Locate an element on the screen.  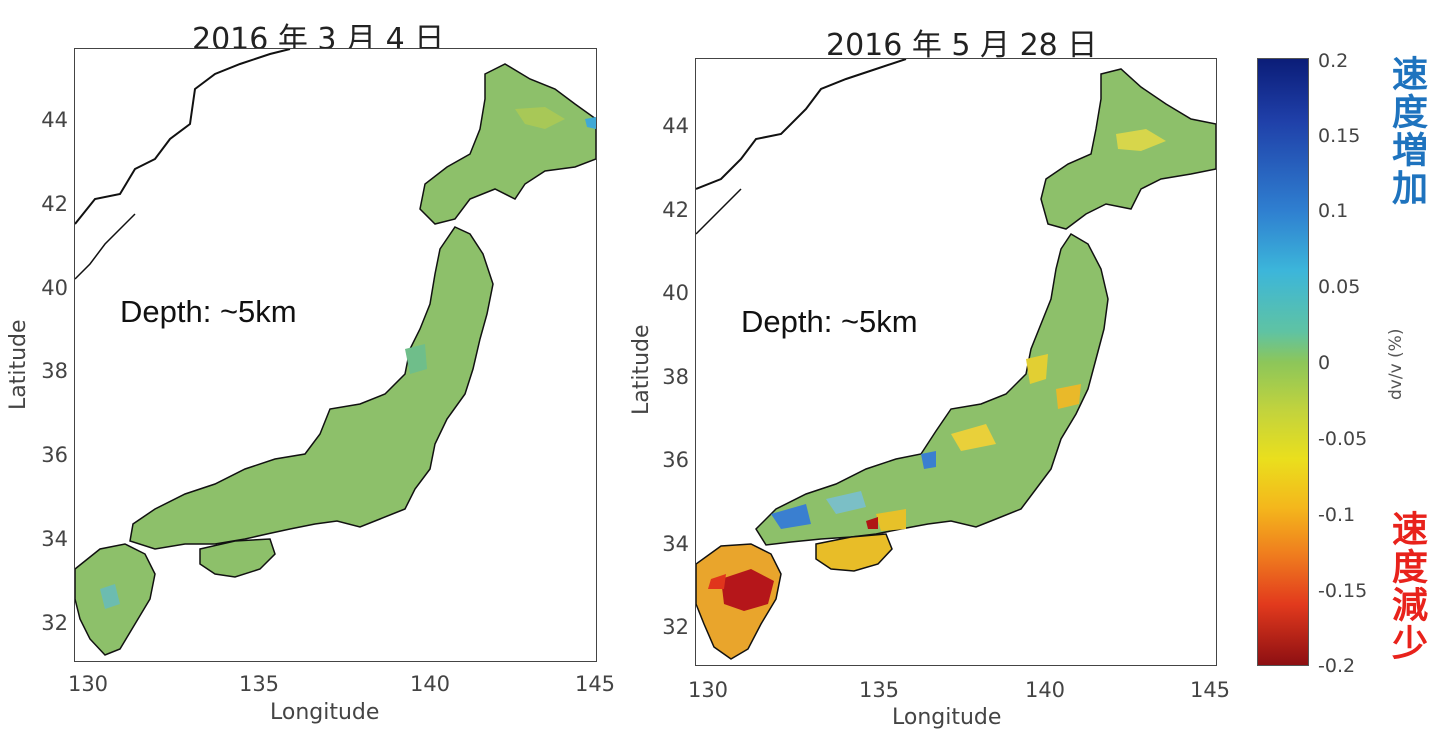
colorbar-tick-label: -0.2 is located at coordinates (1337, 666).